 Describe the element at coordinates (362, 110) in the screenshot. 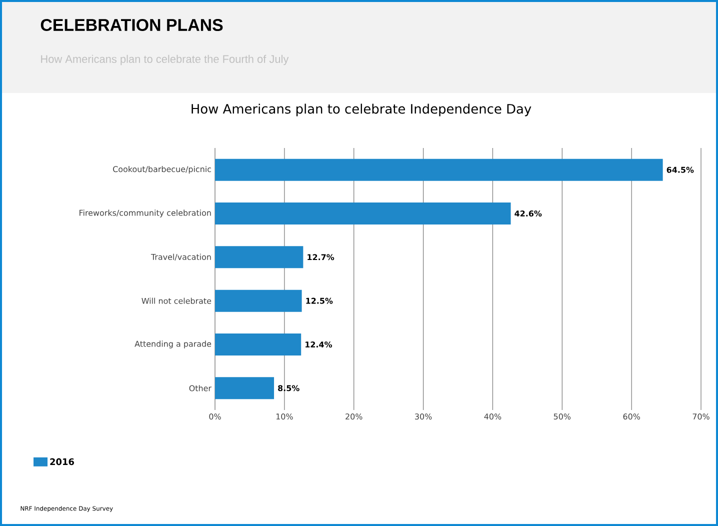

I see `chart-title: How Americans plan to celebrate Independence Day` at that location.